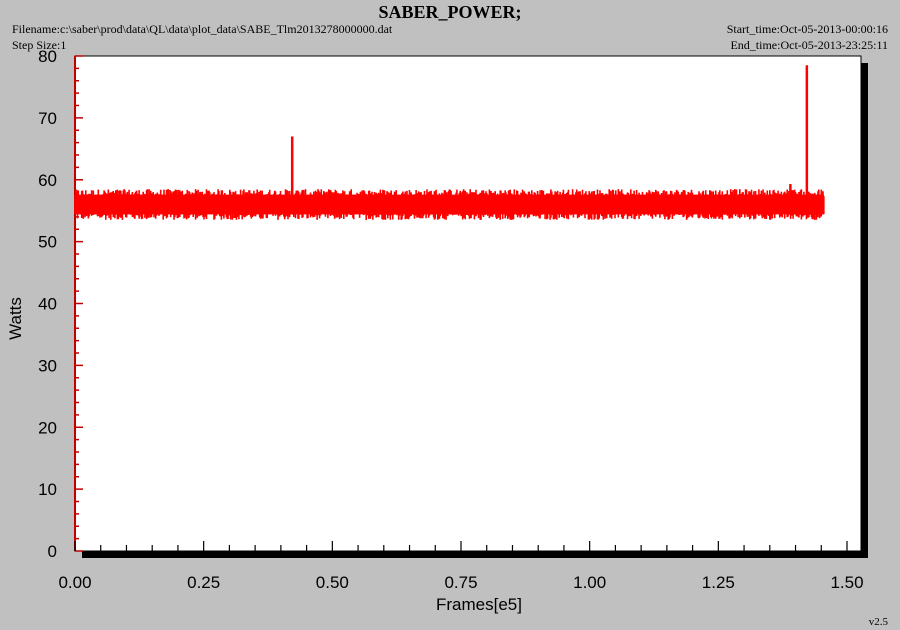 The height and width of the screenshot is (630, 900). What do you see at coordinates (332, 582) in the screenshot?
I see `x-tick-label: 0.50` at bounding box center [332, 582].